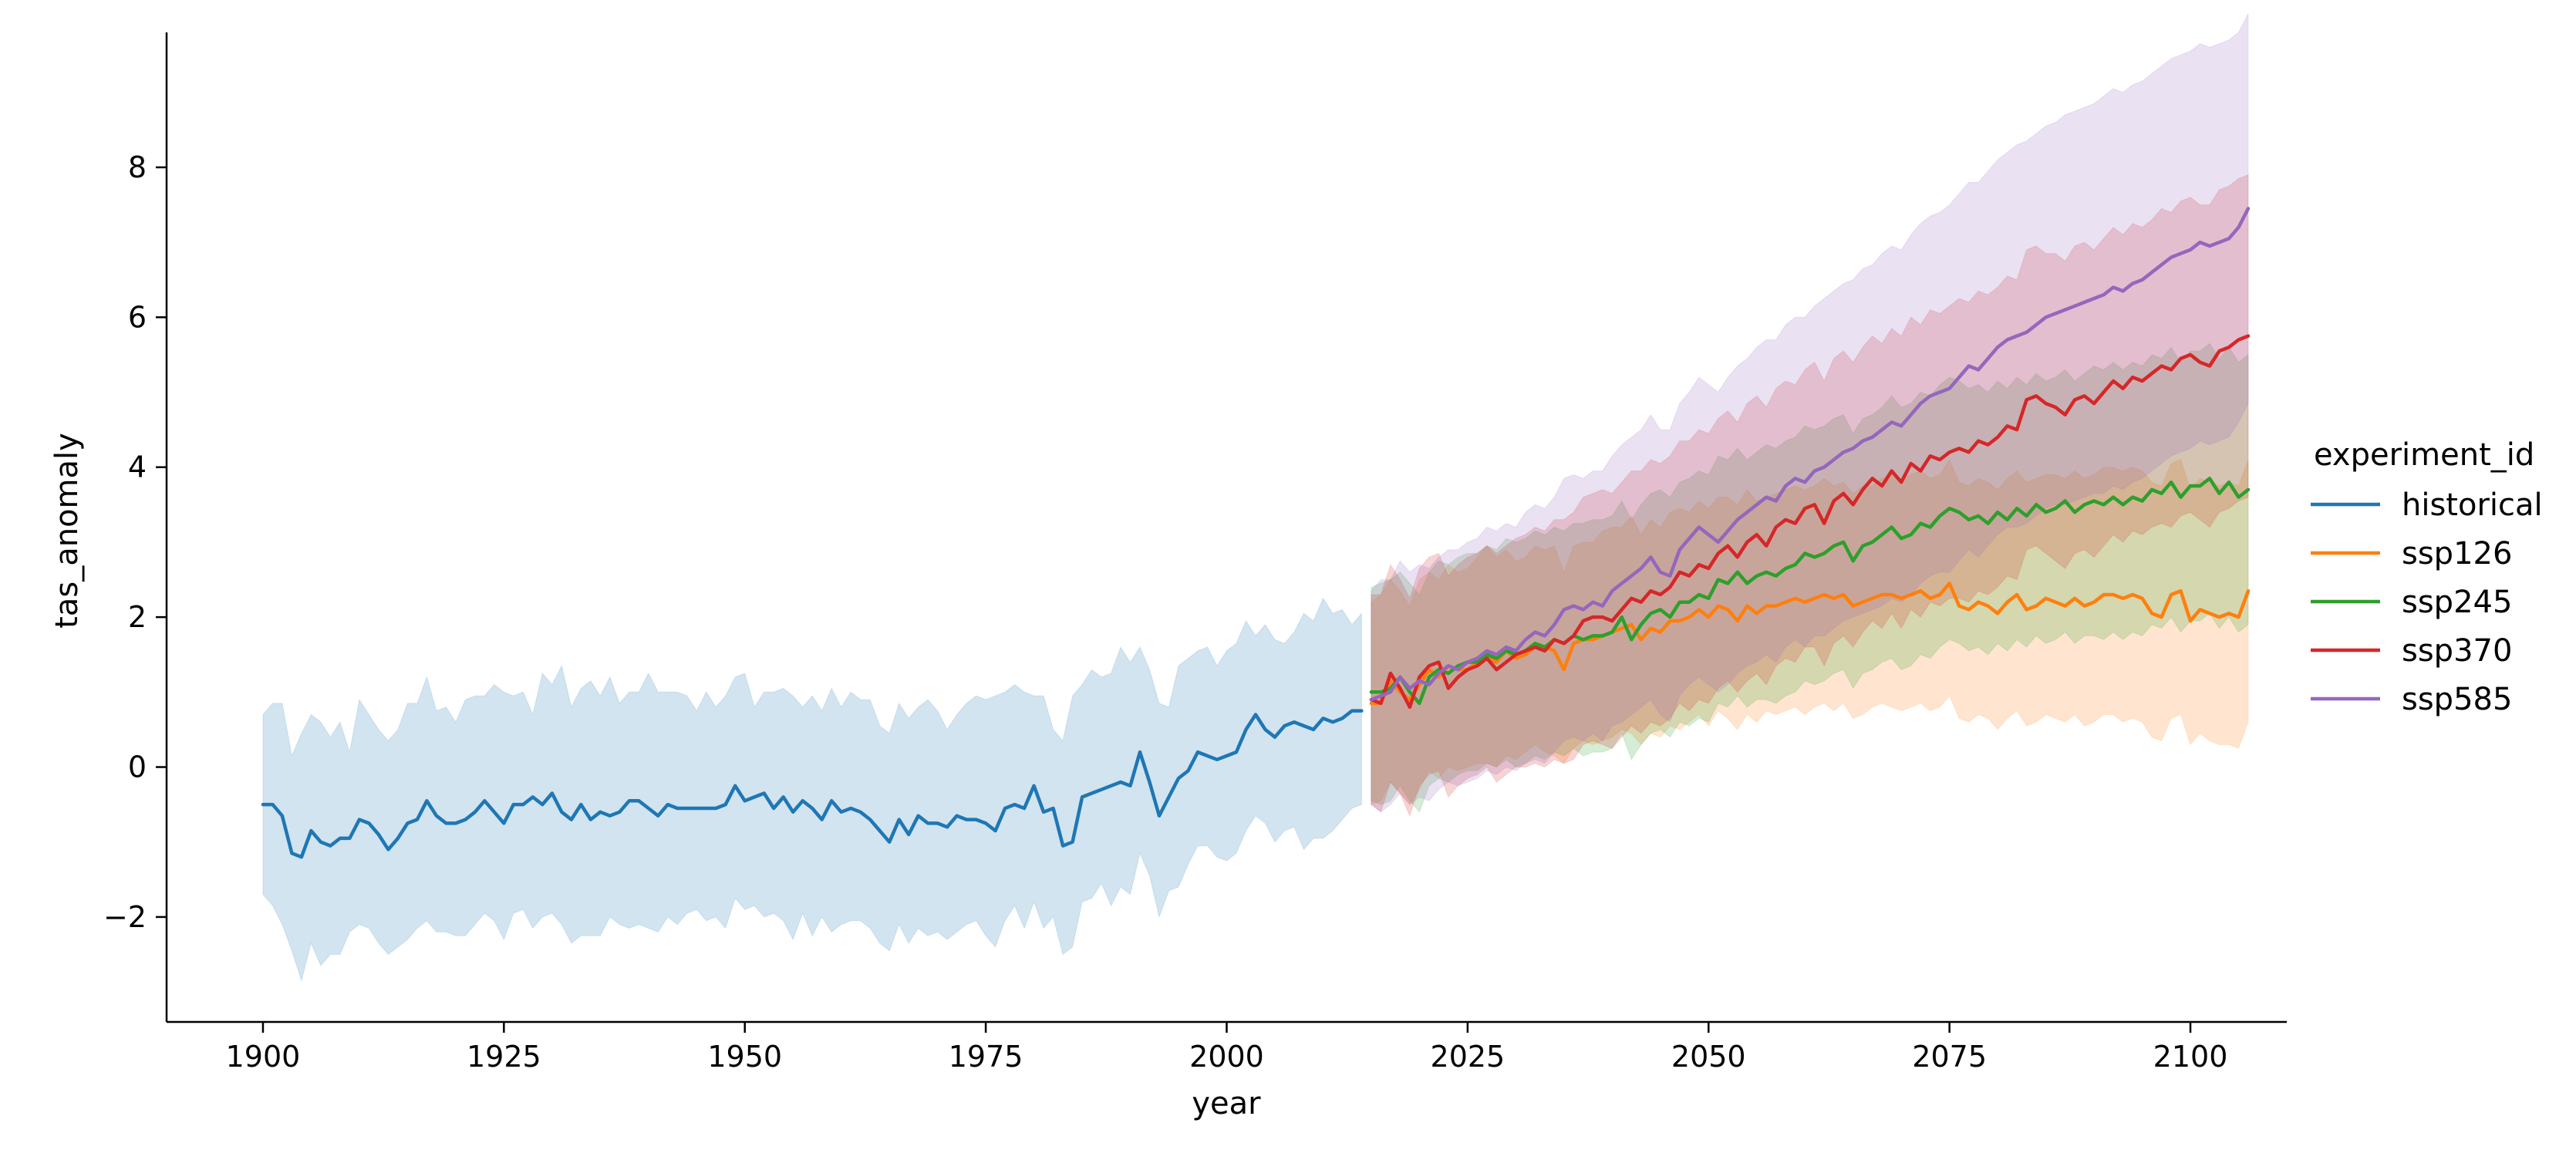  I want to click on band-ssp245, so click(1810, 577).